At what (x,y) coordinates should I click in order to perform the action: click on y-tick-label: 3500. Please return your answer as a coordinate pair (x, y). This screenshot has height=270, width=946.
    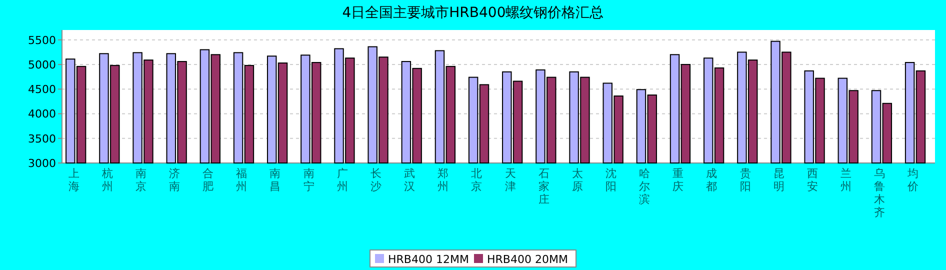
    Looking at the image, I should click on (42, 139).